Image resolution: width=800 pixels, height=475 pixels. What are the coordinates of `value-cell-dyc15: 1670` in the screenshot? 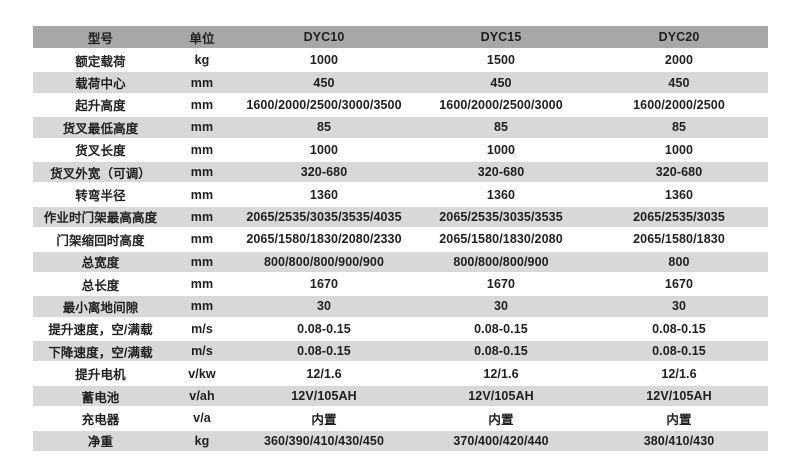 It's located at (501, 284).